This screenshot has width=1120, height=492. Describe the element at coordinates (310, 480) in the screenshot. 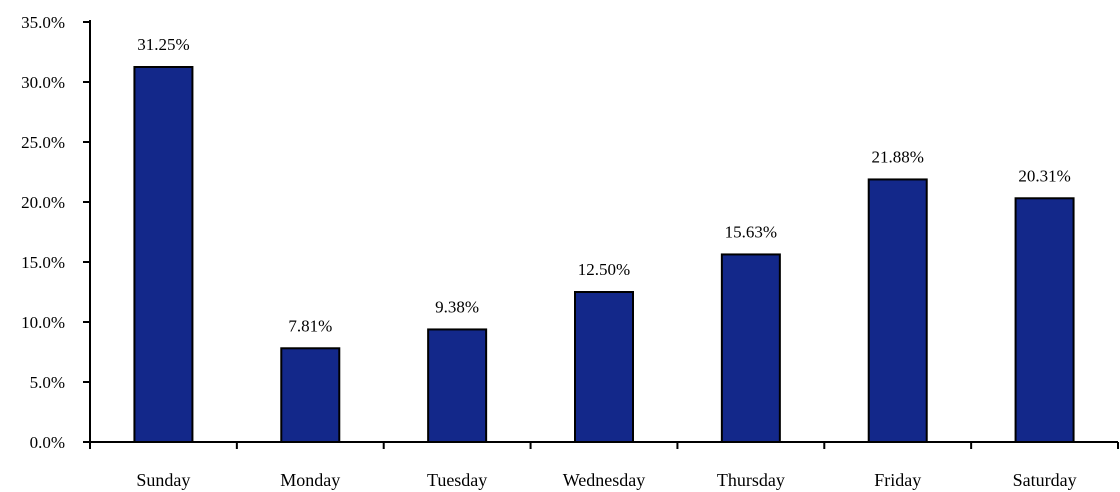

I see `category-label-monday: Monday` at that location.